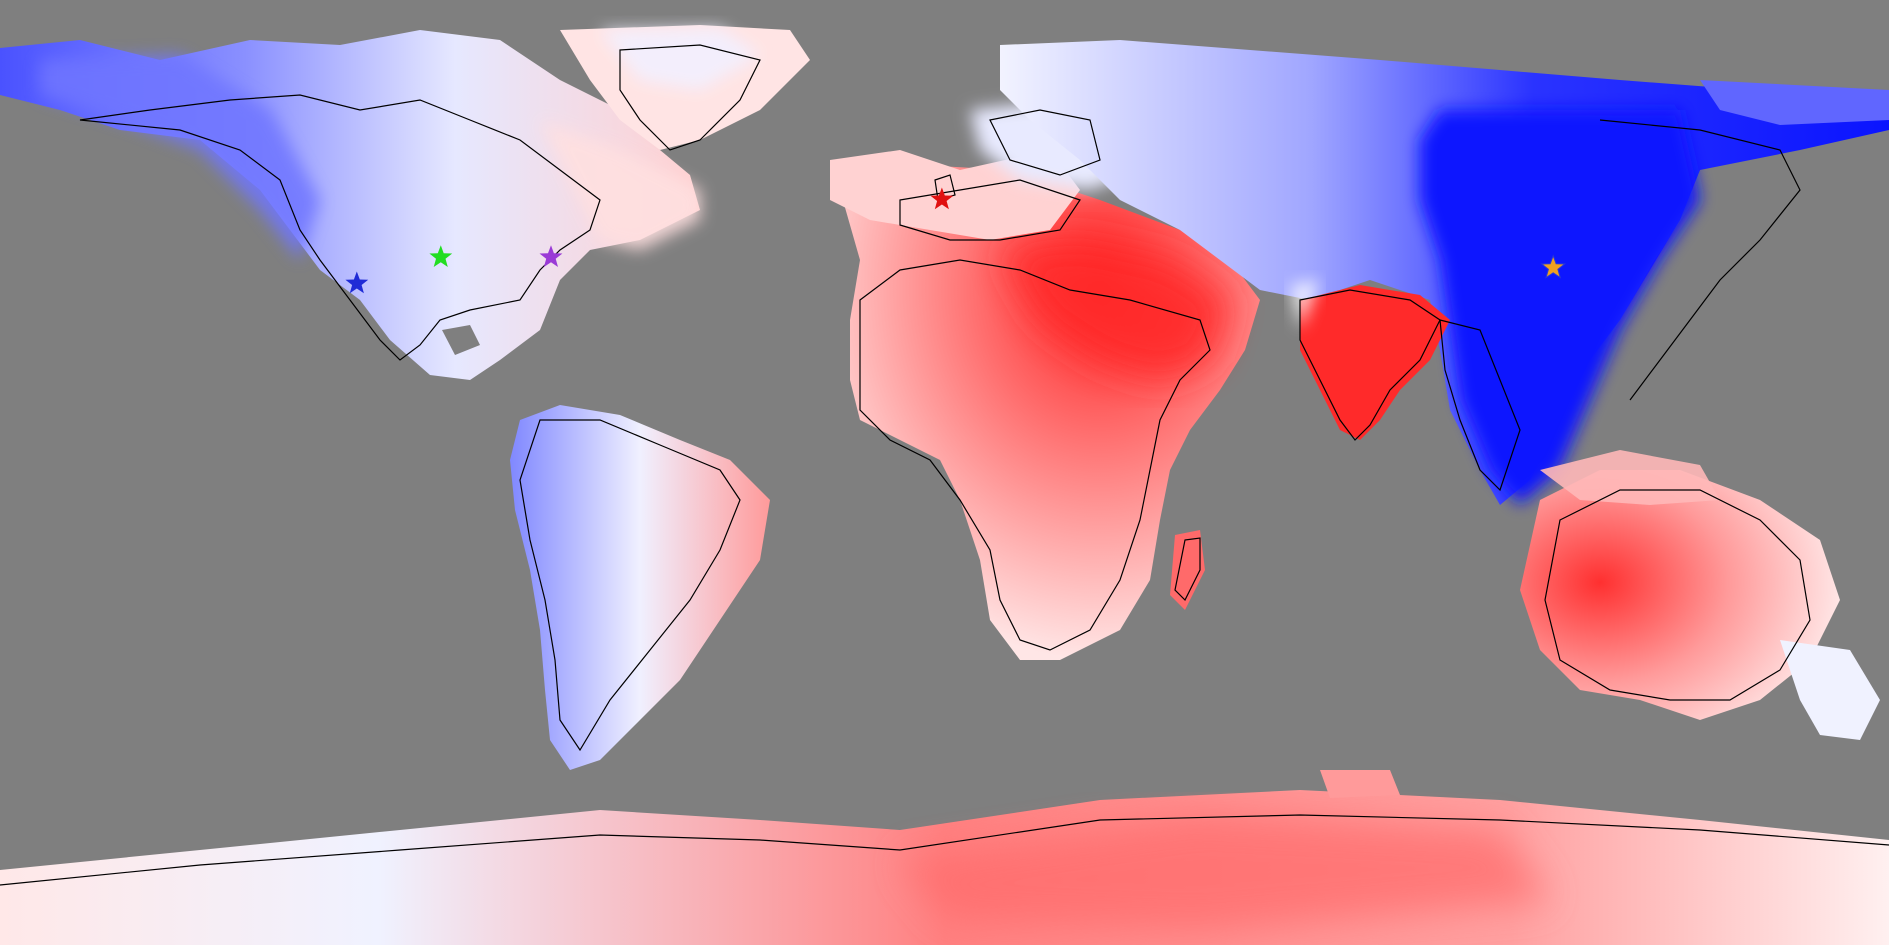  Describe the element at coordinates (1700, 595) in the screenshot. I see `australia-region` at that location.